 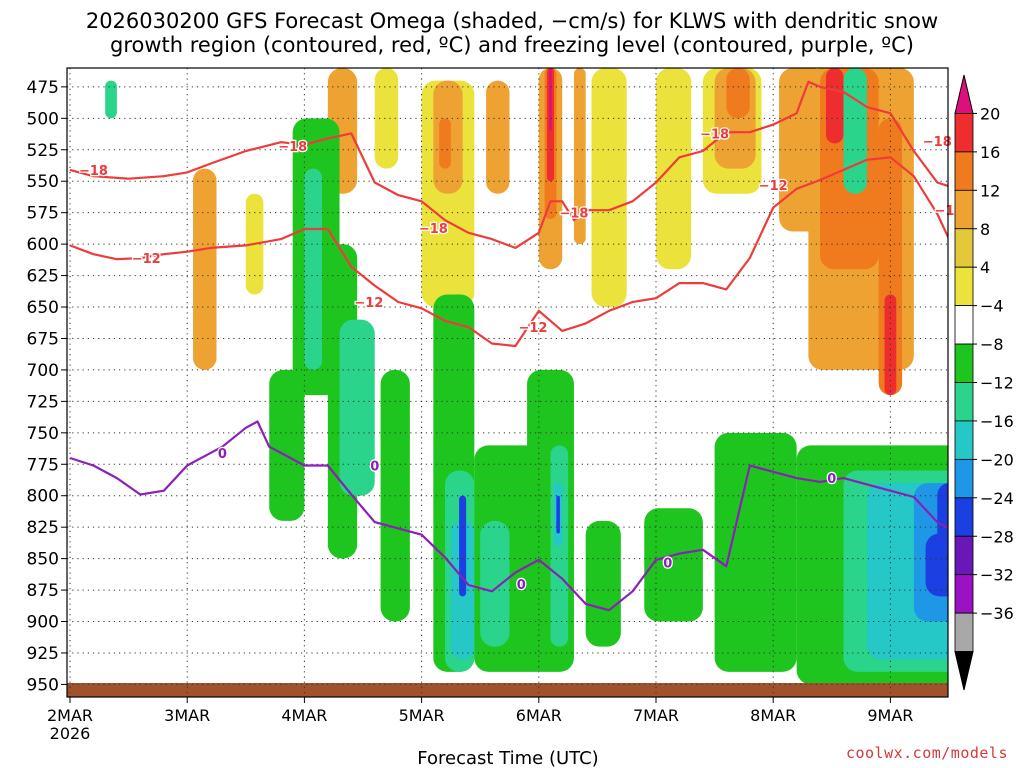 I want to click on contour-label-7: −12, so click(x=368, y=303).